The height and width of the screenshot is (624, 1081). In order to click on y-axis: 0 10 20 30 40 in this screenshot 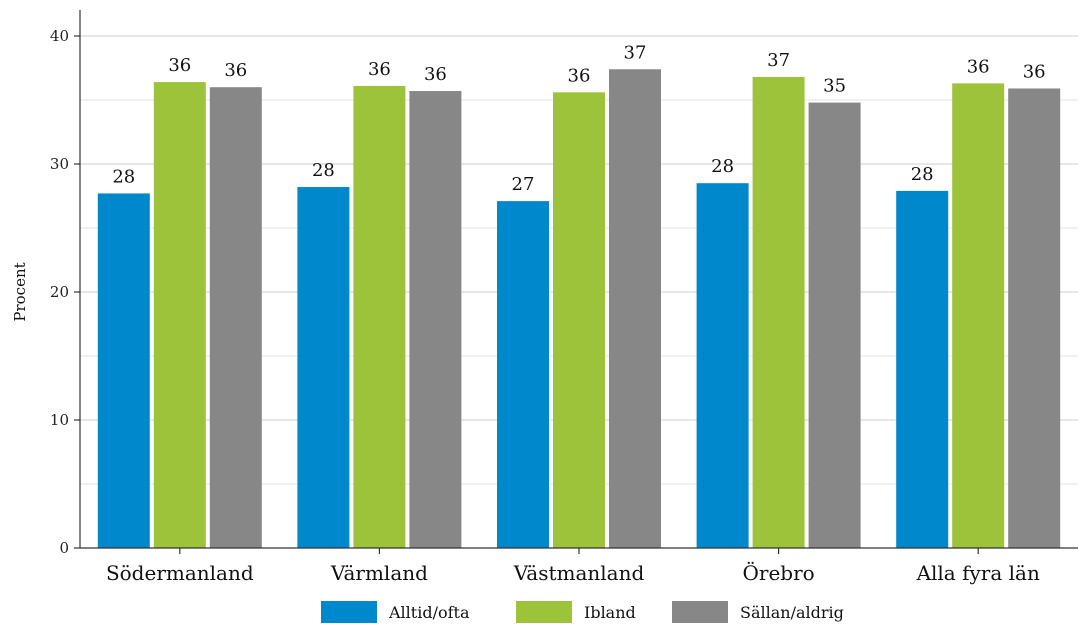, I will do `click(65, 283)`.